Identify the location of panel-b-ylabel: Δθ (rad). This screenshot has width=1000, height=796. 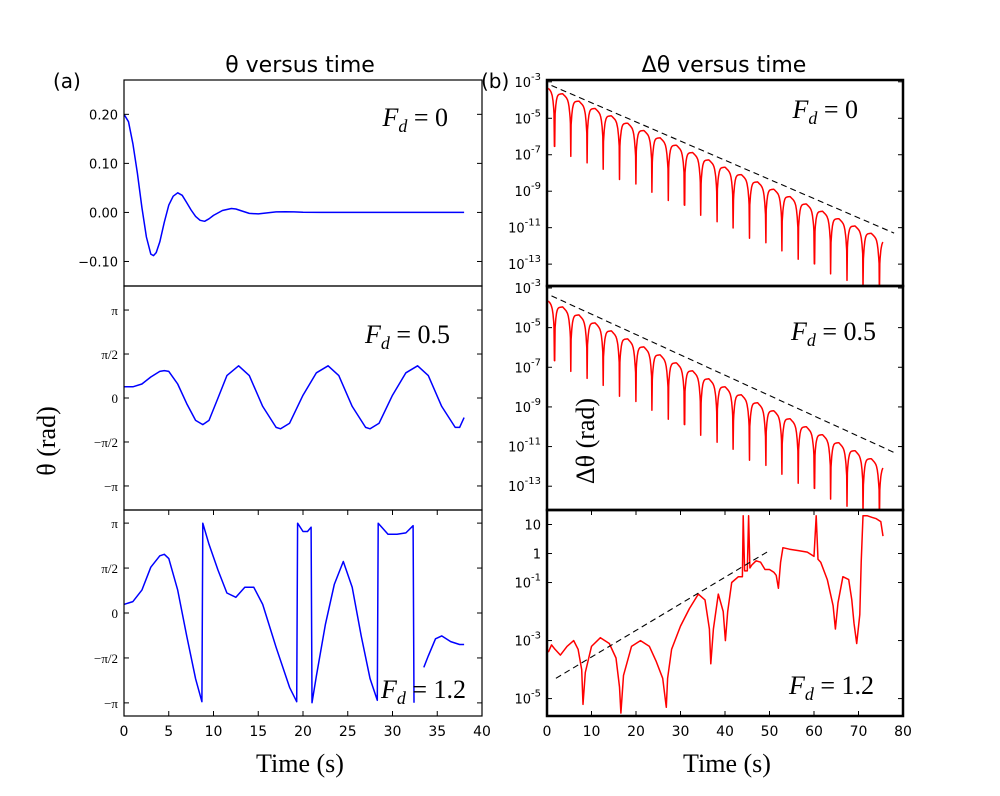
(585, 441).